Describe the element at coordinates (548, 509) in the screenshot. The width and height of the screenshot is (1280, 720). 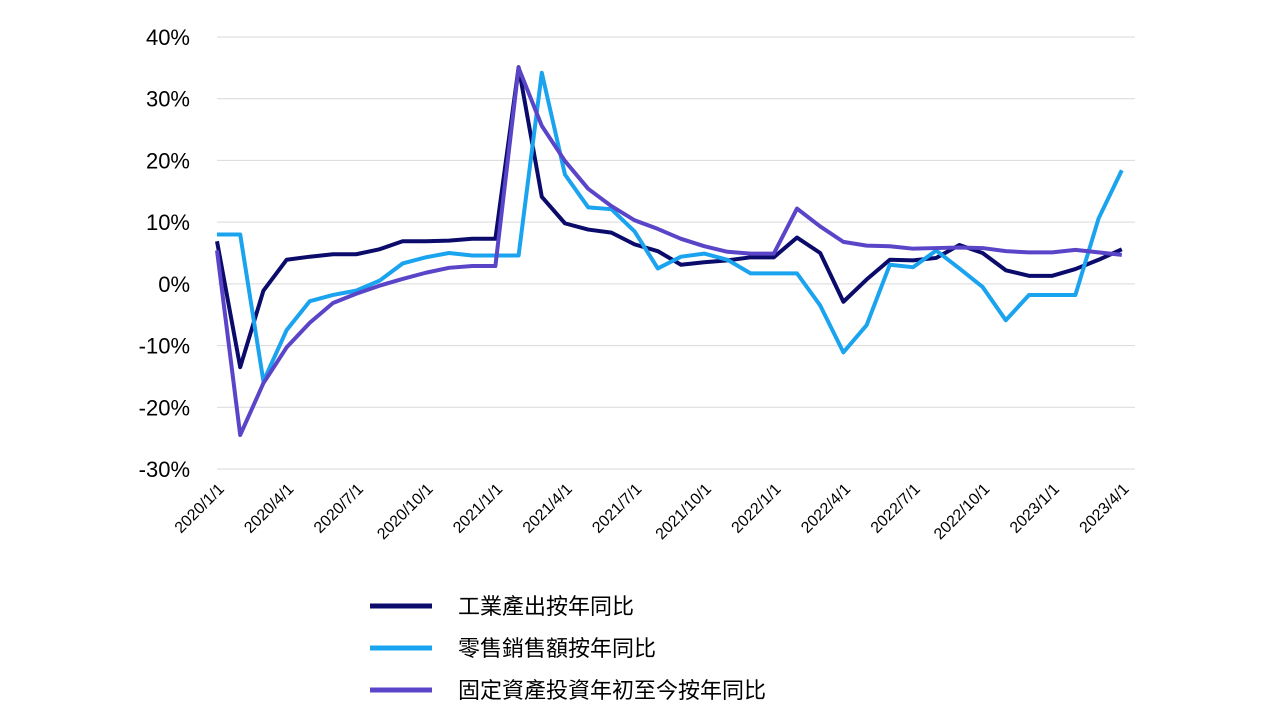
I see `x-tick-label: 2021/4/1` at that location.